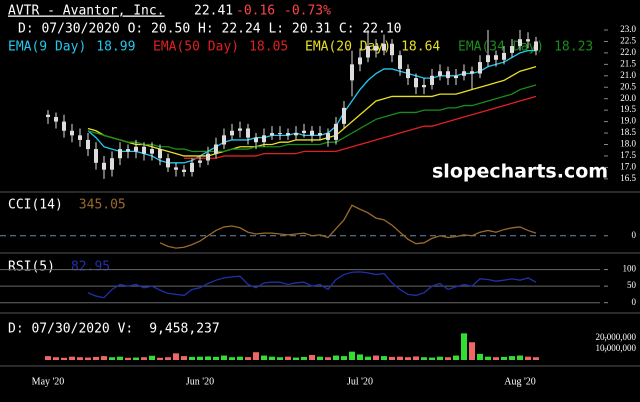 The width and height of the screenshot is (640, 402). Describe the element at coordinates (255, 11) in the screenshot. I see `price-change: -0.16` at that location.